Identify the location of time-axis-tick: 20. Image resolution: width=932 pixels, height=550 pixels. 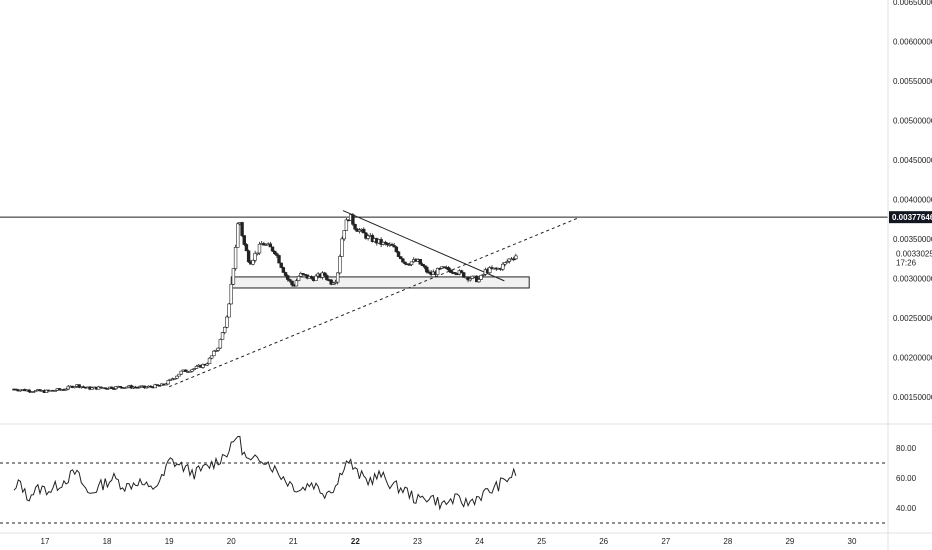
(231, 541).